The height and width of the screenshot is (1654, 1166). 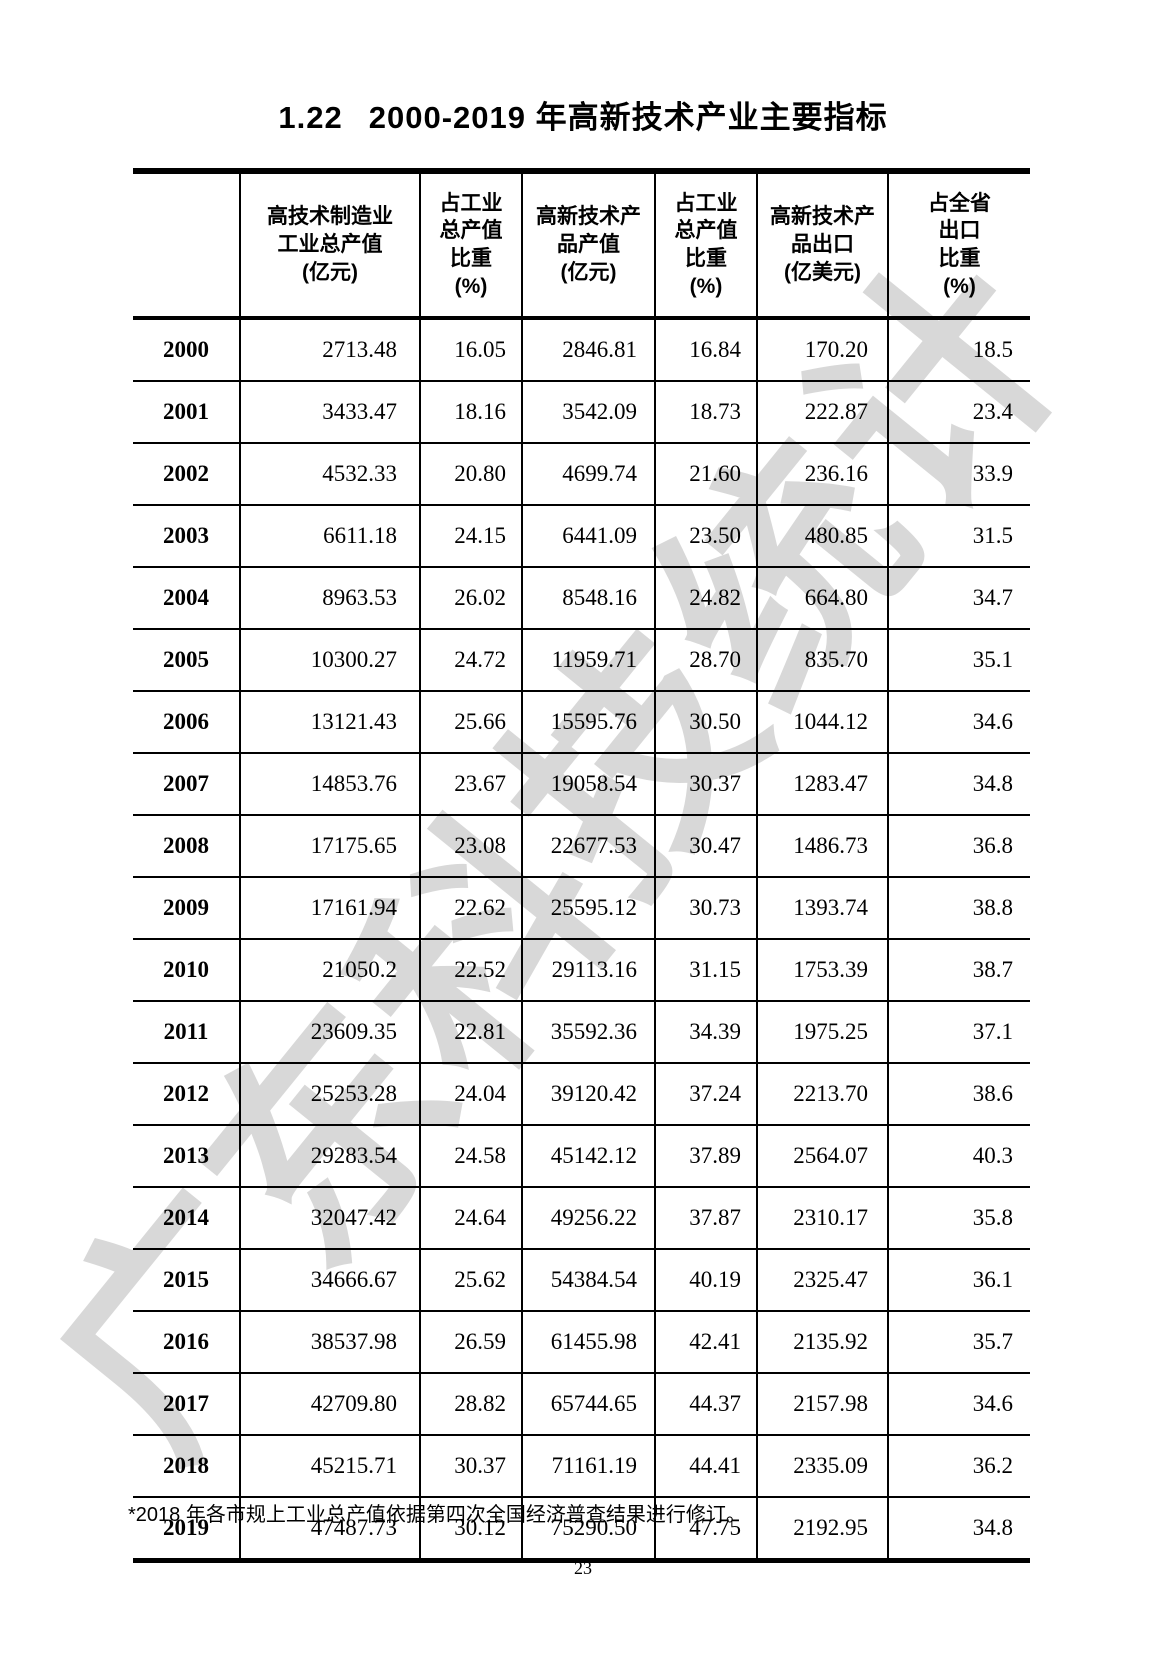 What do you see at coordinates (310, 117) in the screenshot?
I see `table-number: 1.22` at bounding box center [310, 117].